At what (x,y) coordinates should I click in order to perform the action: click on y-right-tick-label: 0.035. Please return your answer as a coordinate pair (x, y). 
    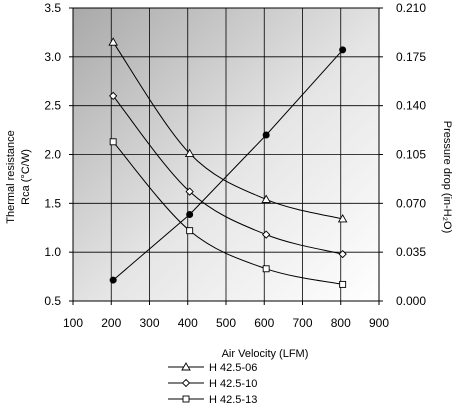
    Looking at the image, I should click on (411, 252).